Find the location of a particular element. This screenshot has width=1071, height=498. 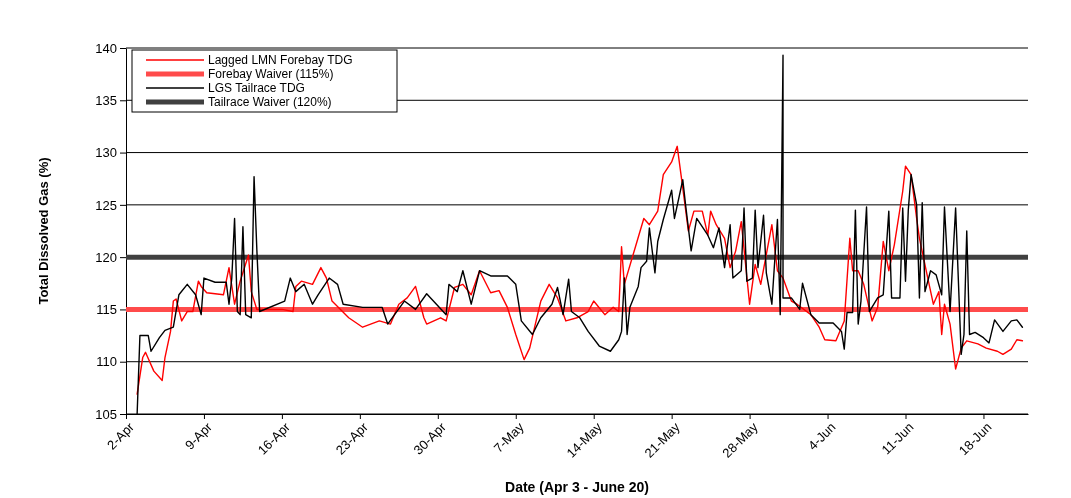

y-tick-label: 125 is located at coordinates (106, 205).